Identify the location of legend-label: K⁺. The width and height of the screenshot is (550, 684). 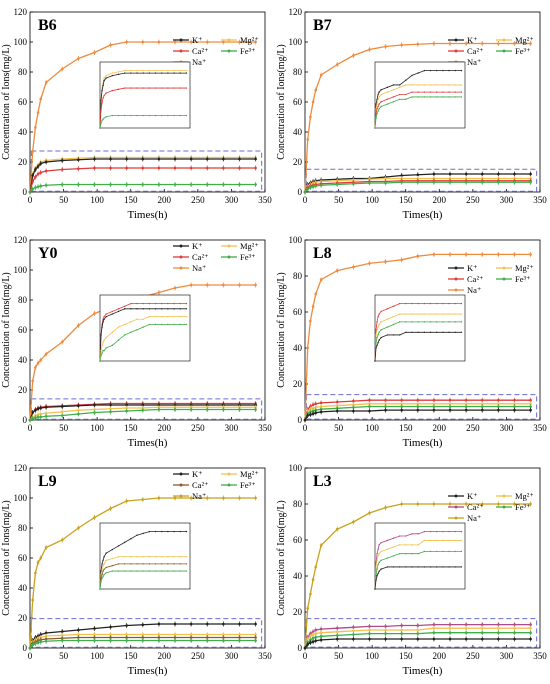
(197, 40).